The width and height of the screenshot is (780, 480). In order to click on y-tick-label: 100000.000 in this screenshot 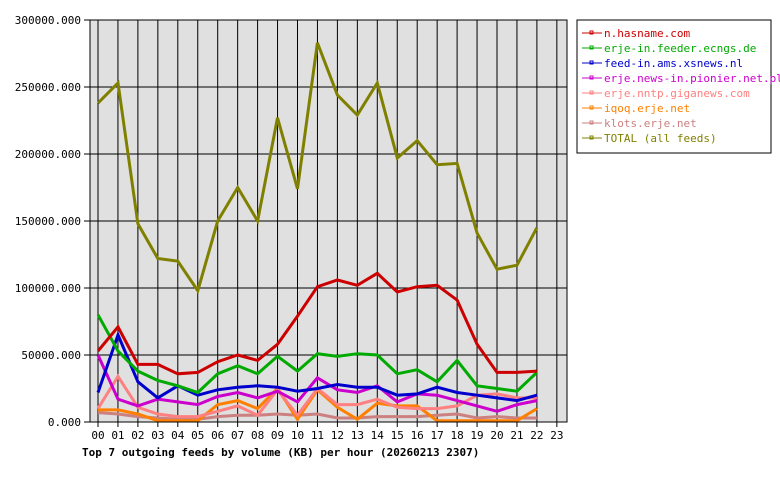, I will do `click(48, 288)`.